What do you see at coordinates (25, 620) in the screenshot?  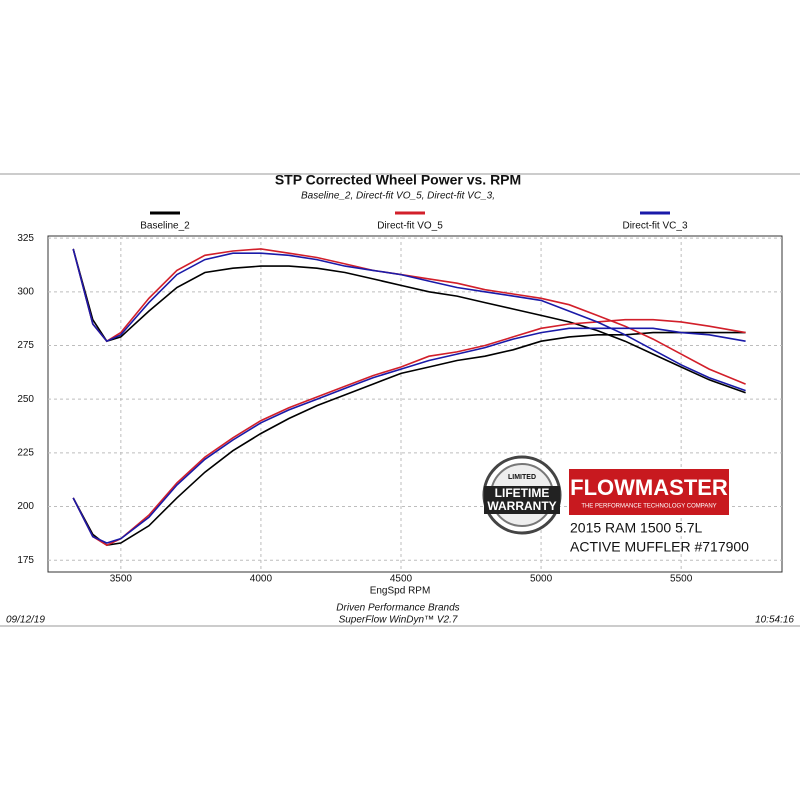 I see `footer-date: 09/12/19` at bounding box center [25, 620].